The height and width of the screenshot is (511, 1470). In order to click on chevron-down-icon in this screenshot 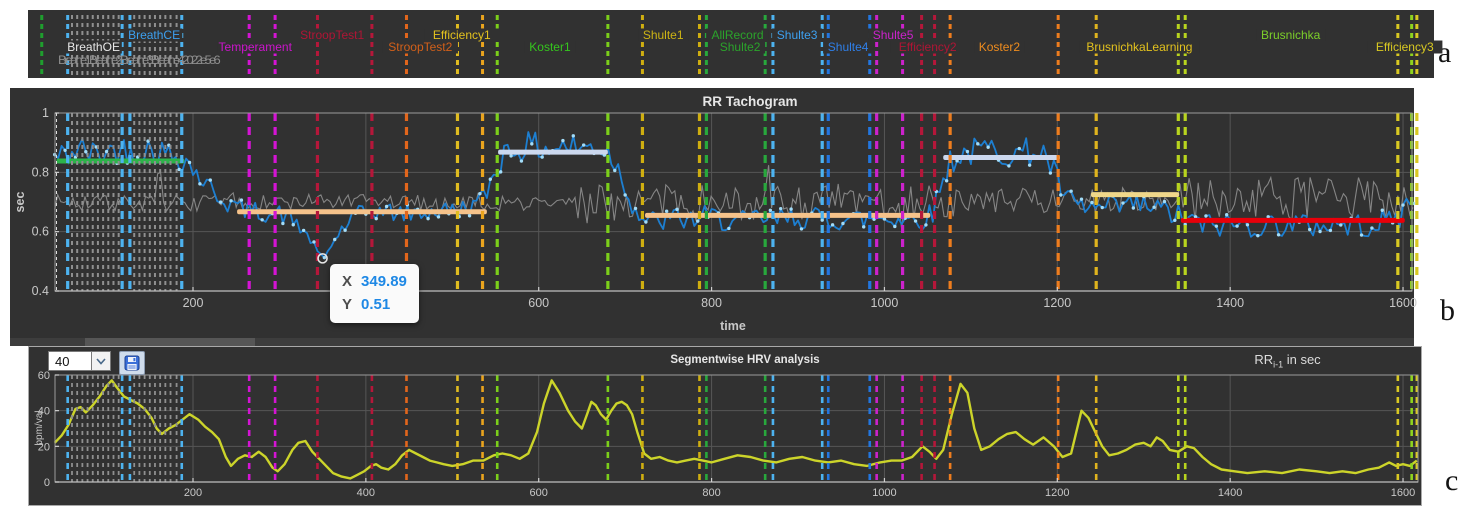, I will do `click(101, 361)`.